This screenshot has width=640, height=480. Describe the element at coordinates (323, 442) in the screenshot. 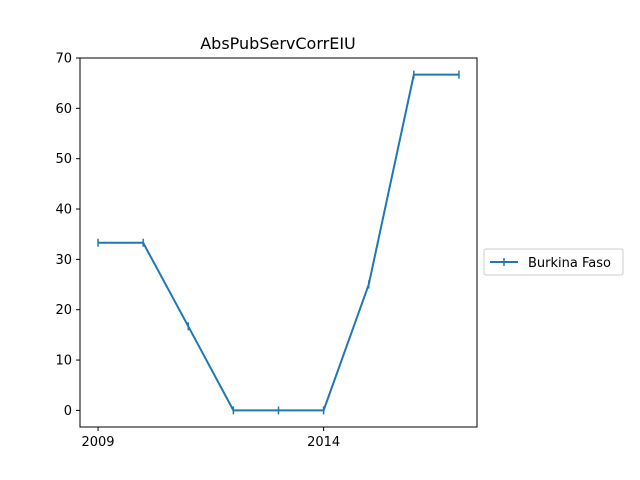

I see `x-tick-label: 2014` at that location.